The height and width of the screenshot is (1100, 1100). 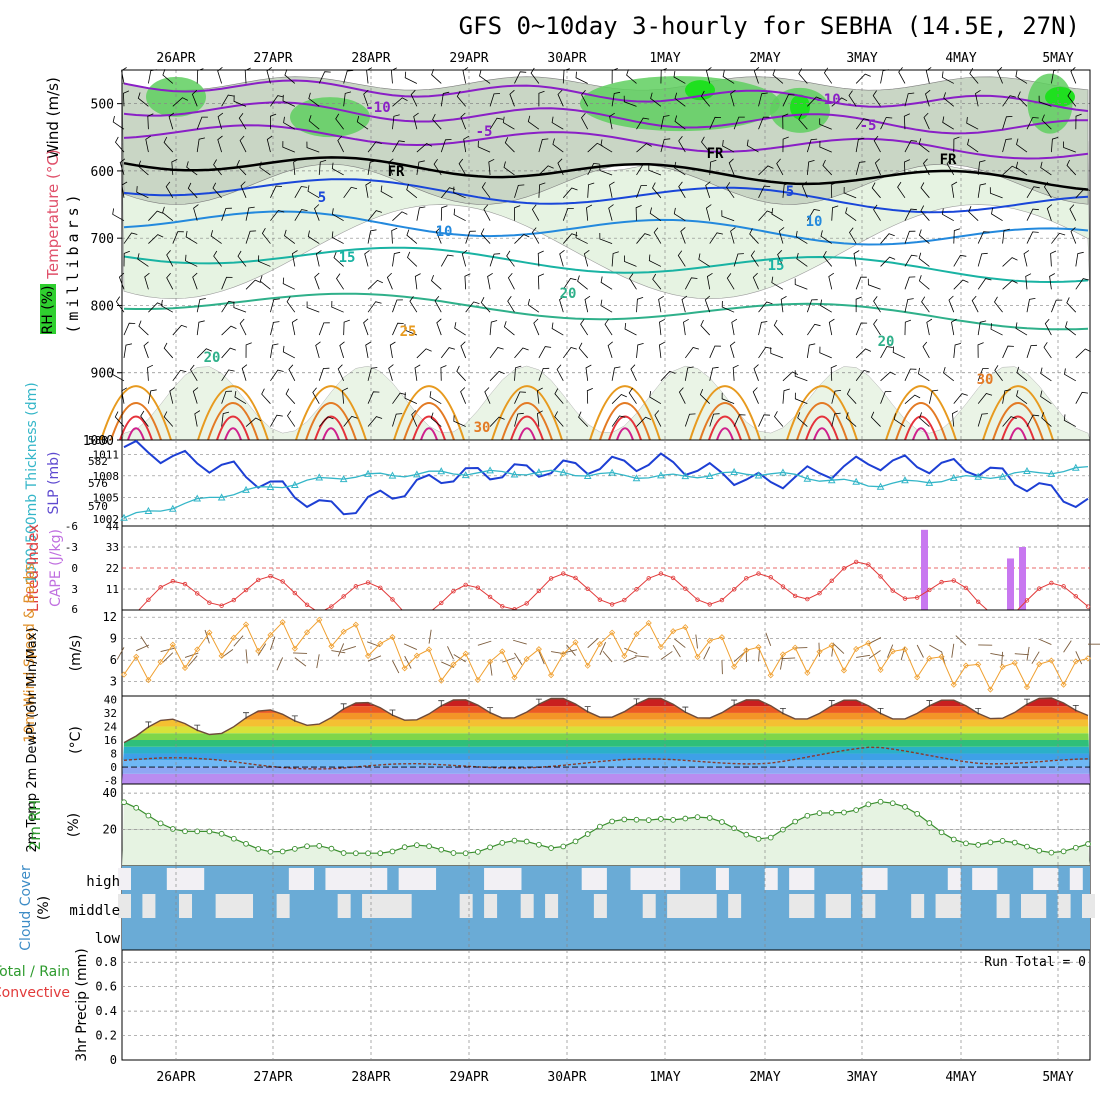 What do you see at coordinates (924, 569) in the screenshot?
I see `cape-bar` at bounding box center [924, 569].